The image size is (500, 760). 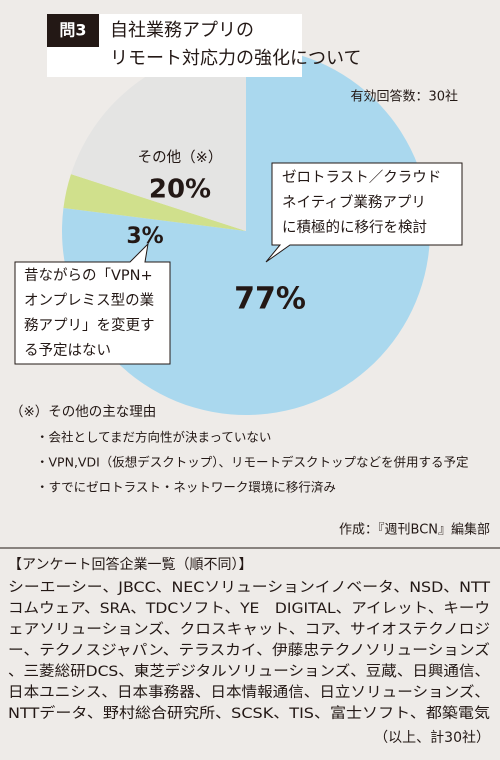 I want to click on value-label: 20%, so click(x=180, y=190).